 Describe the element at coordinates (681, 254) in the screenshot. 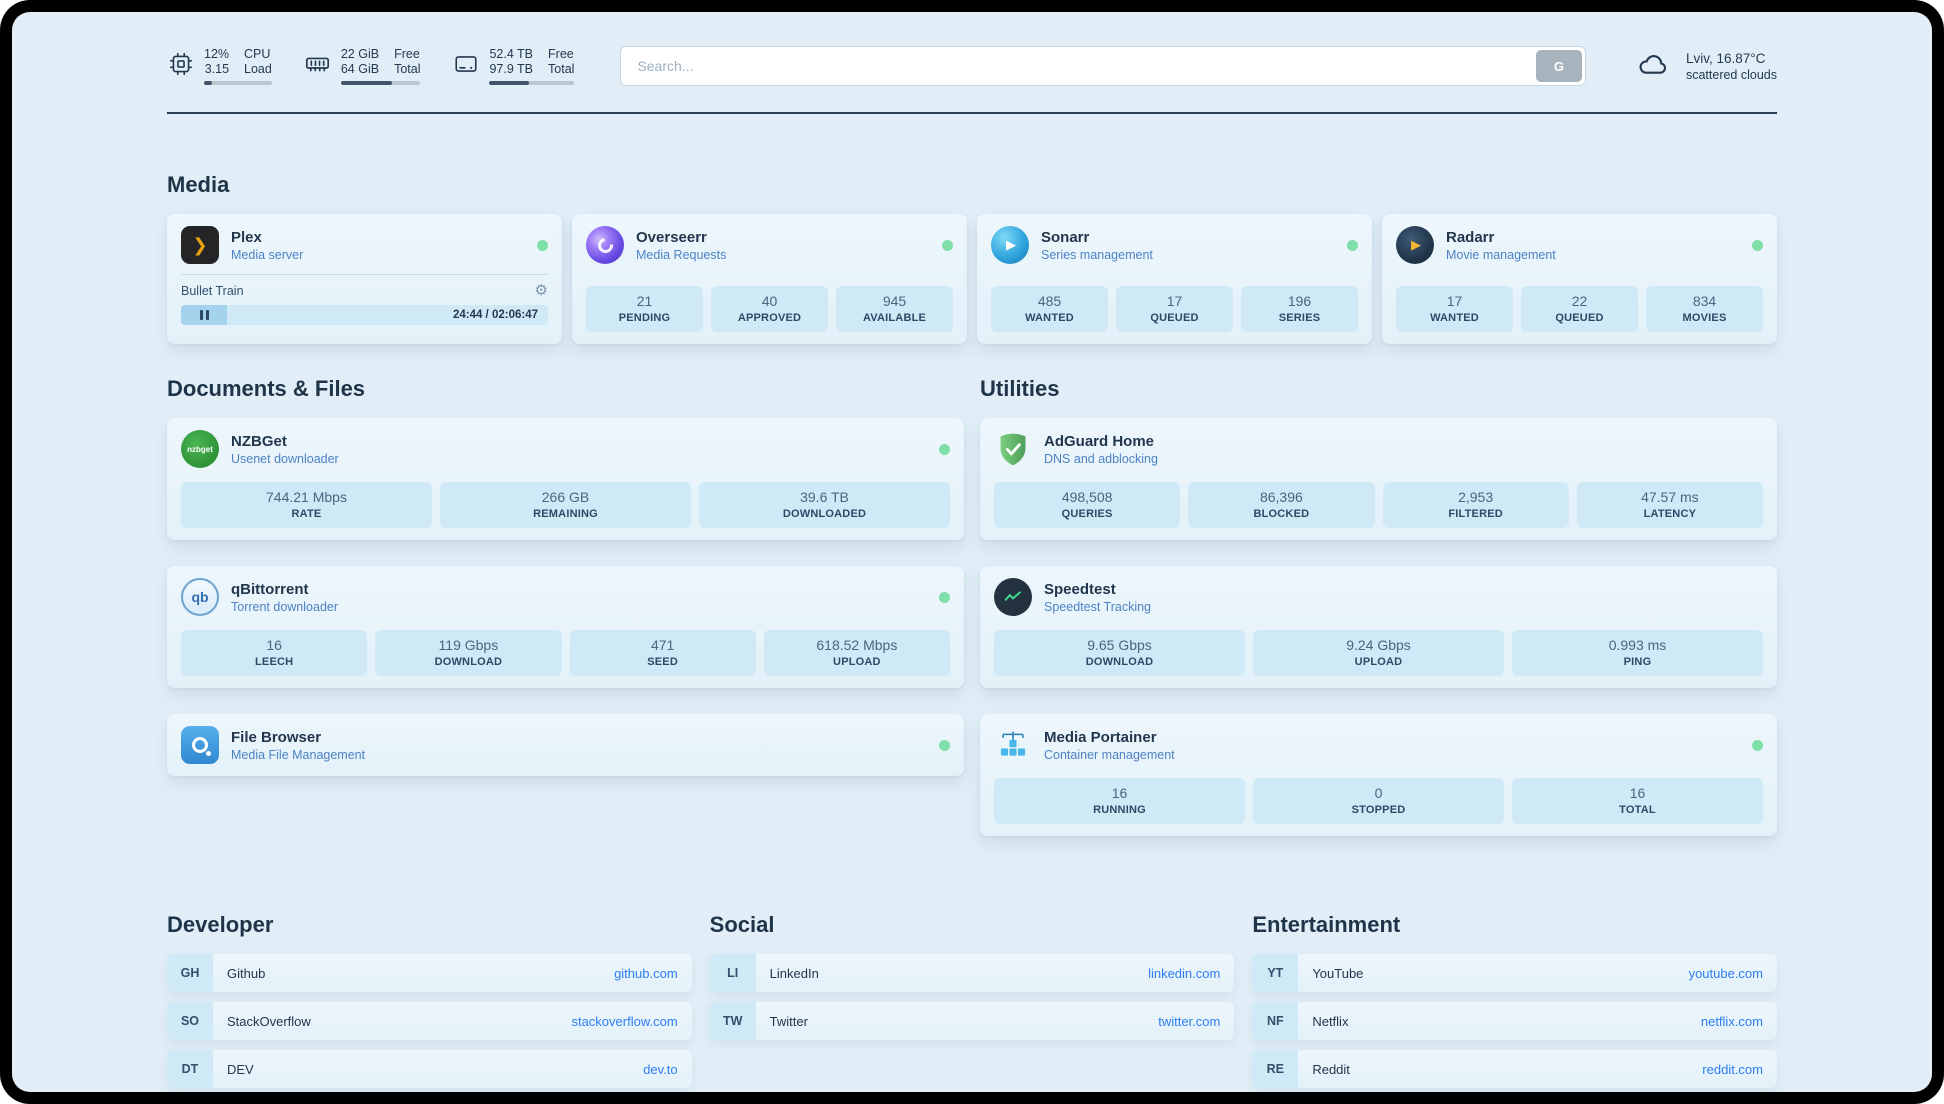

I see `app-subtitle: Media Requests` at that location.